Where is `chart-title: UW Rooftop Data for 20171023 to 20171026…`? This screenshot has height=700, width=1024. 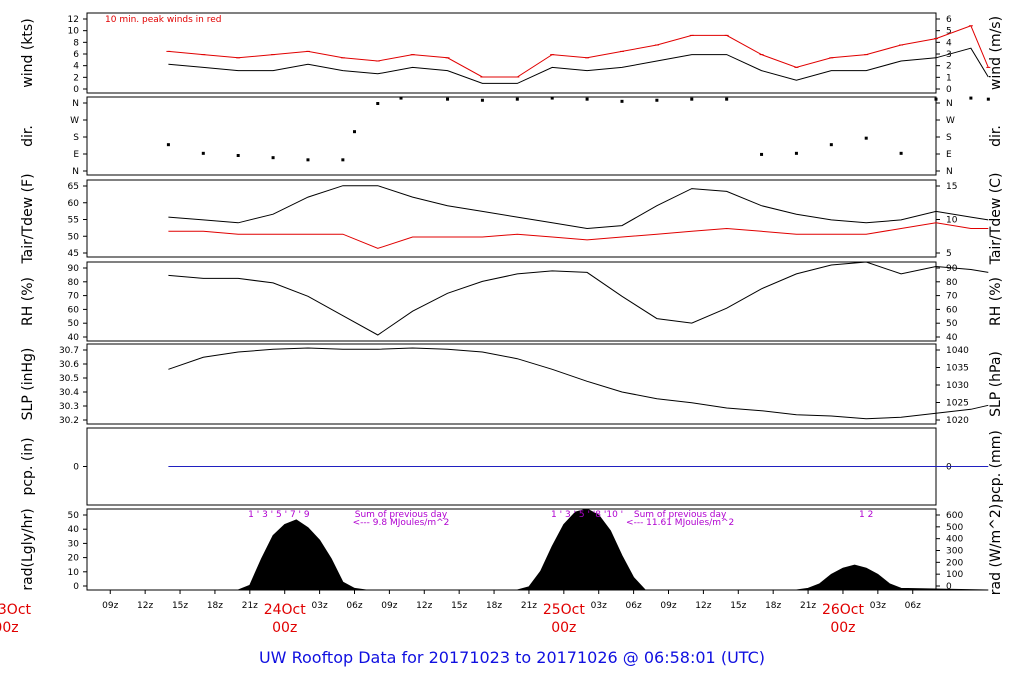
chart-title: UW Rooftop Data for 20171023 to 20171026… is located at coordinates (512, 657).